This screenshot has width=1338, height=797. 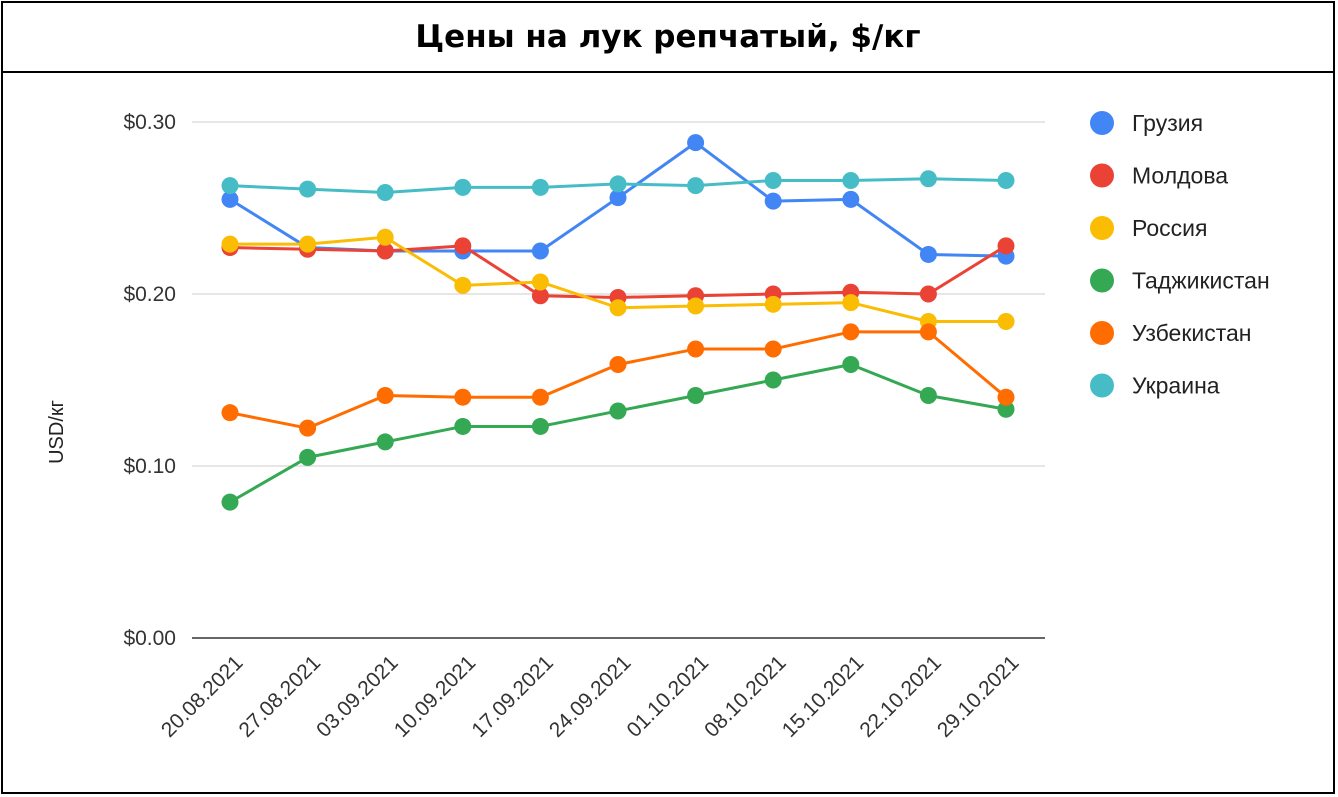 What do you see at coordinates (149, 638) in the screenshot?
I see `y-tick-label: $0.00` at bounding box center [149, 638].